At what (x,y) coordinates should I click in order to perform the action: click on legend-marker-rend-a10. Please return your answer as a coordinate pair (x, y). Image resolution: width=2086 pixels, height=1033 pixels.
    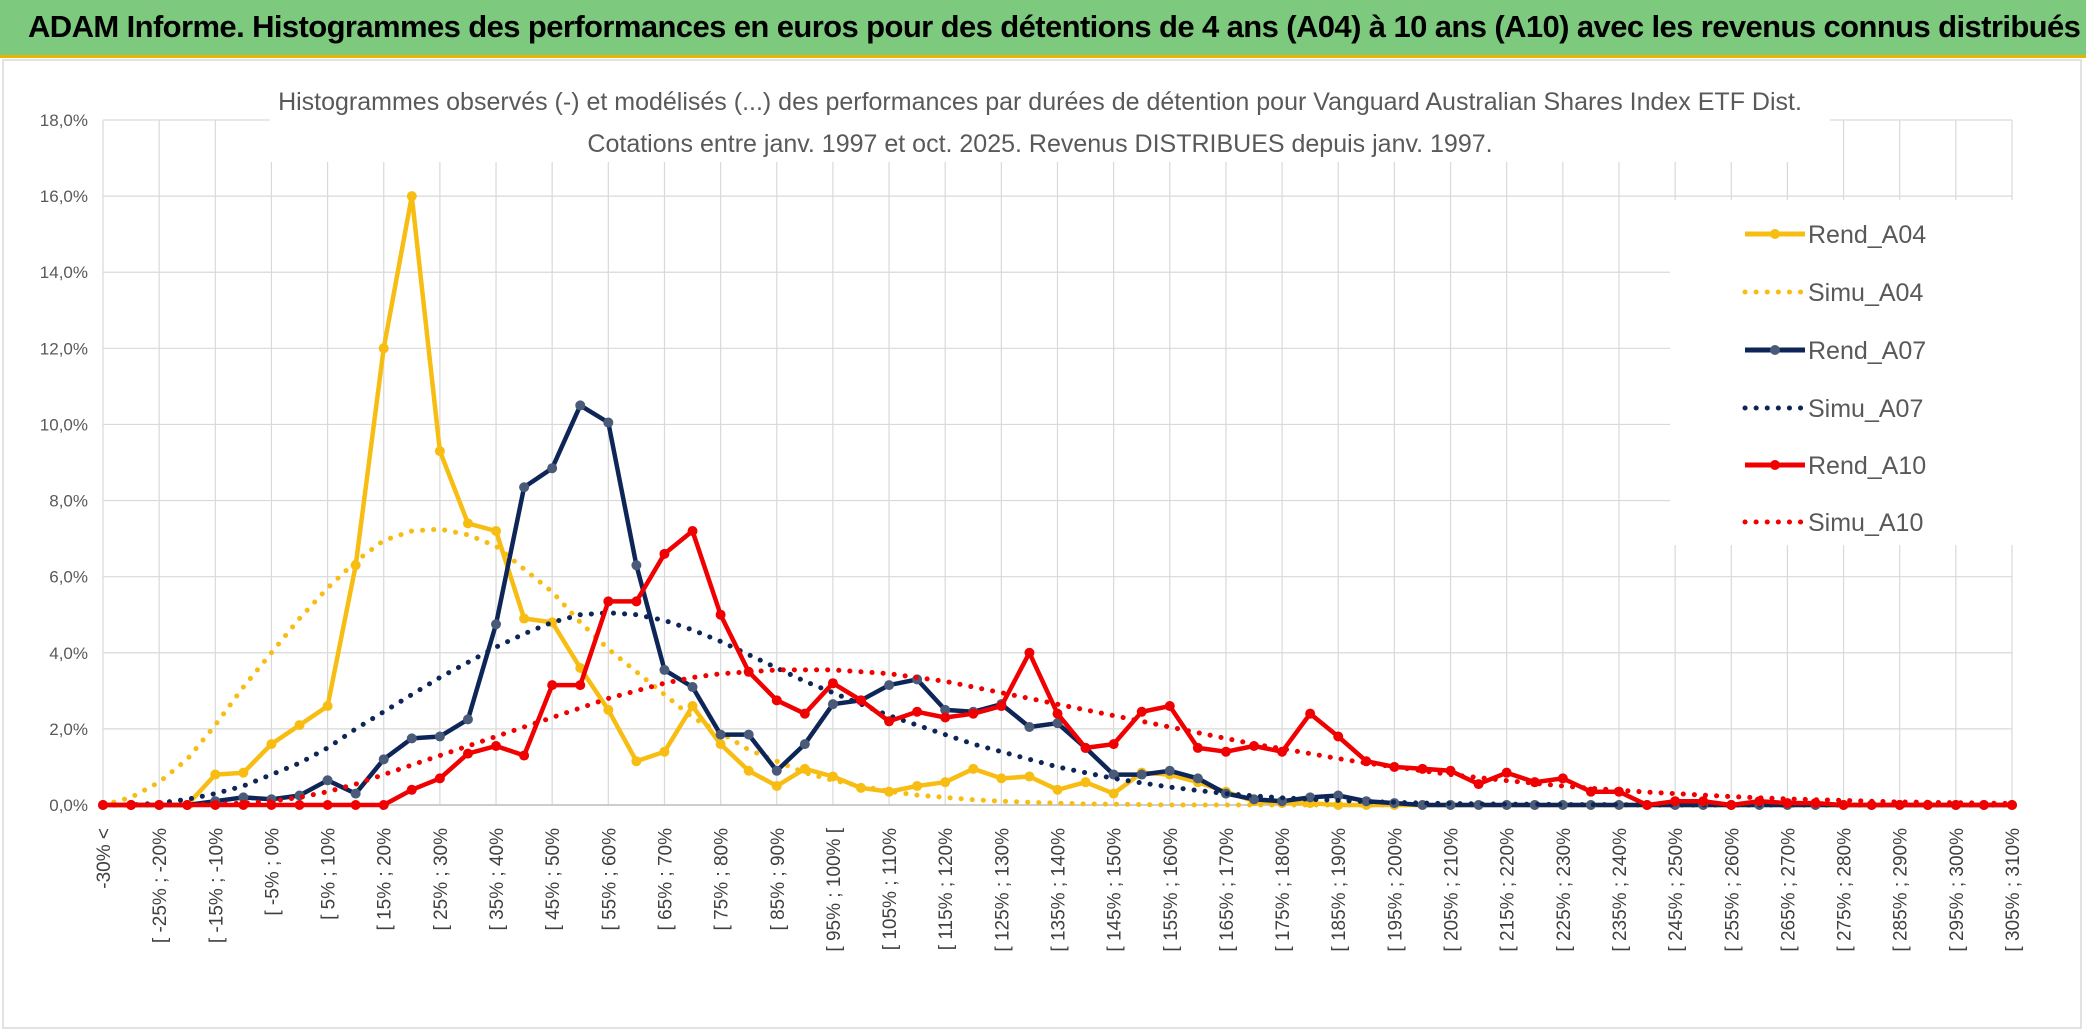
    Looking at the image, I should click on (1775, 465).